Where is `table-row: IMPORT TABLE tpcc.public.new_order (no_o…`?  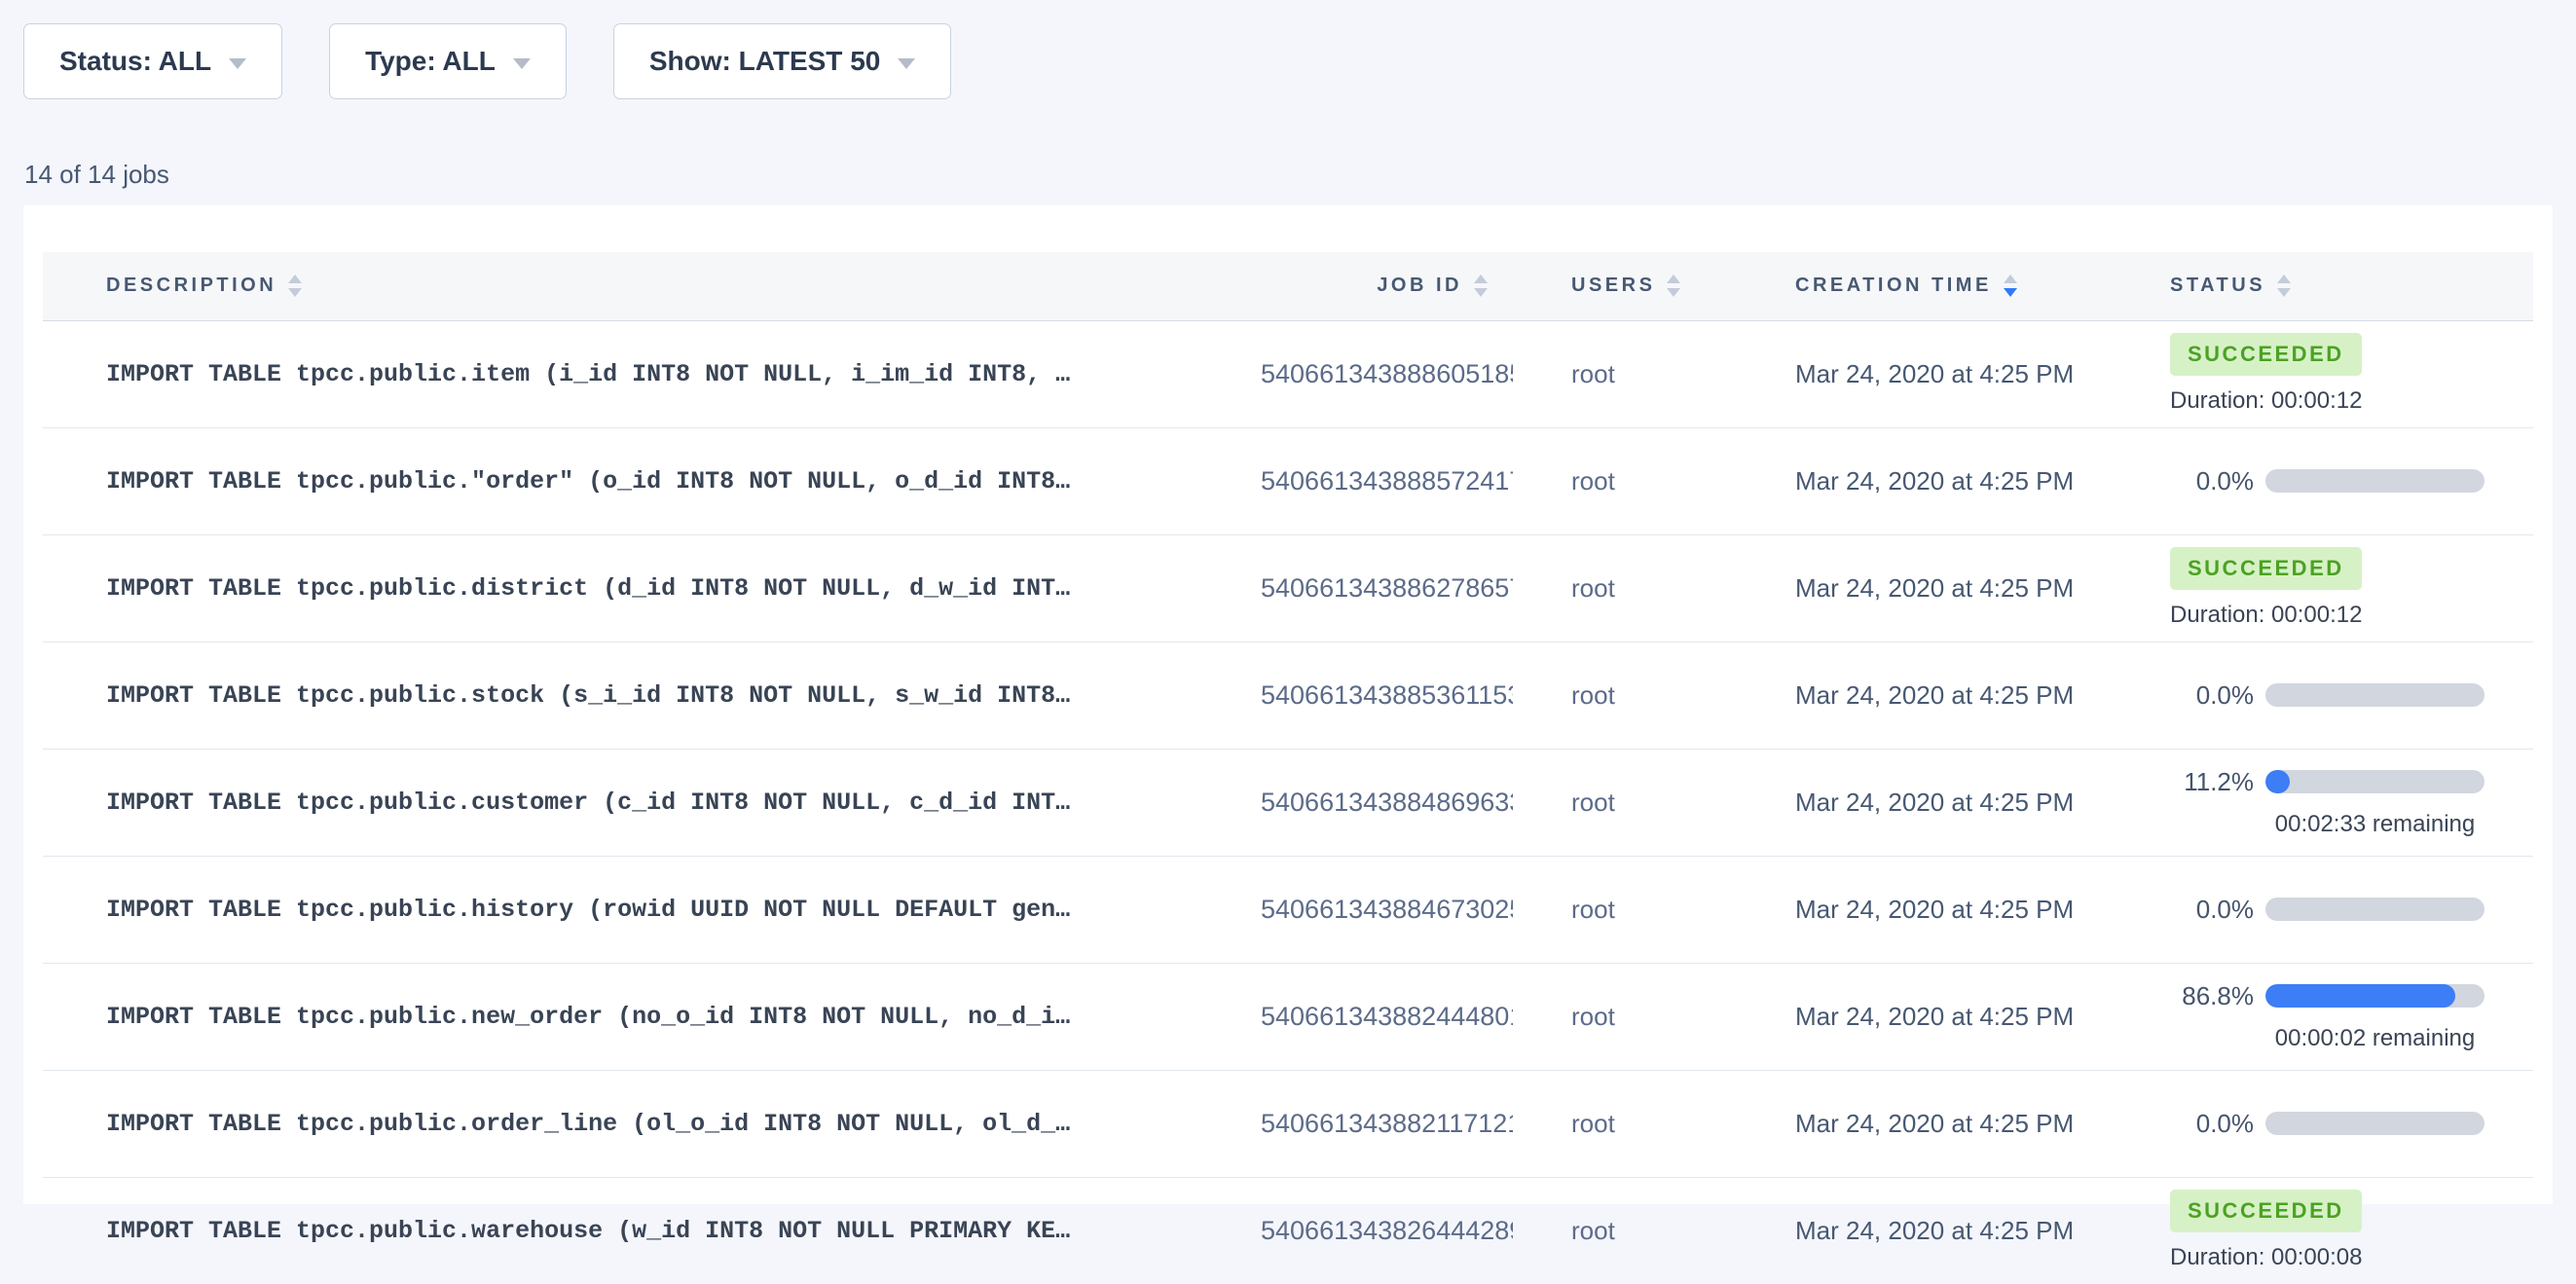 table-row: IMPORT TABLE tpcc.public.new_order (no_o… is located at coordinates (1288, 1016).